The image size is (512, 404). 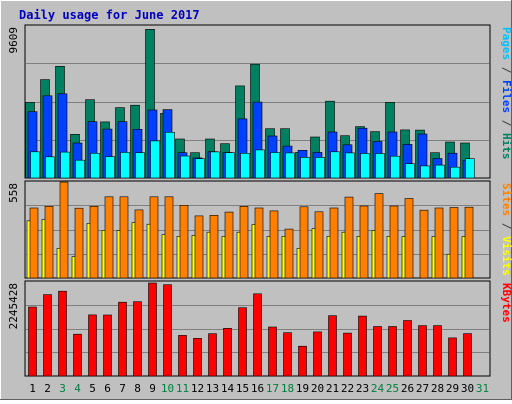 I want to click on x-tick-day-20: 20, so click(x=317, y=388).